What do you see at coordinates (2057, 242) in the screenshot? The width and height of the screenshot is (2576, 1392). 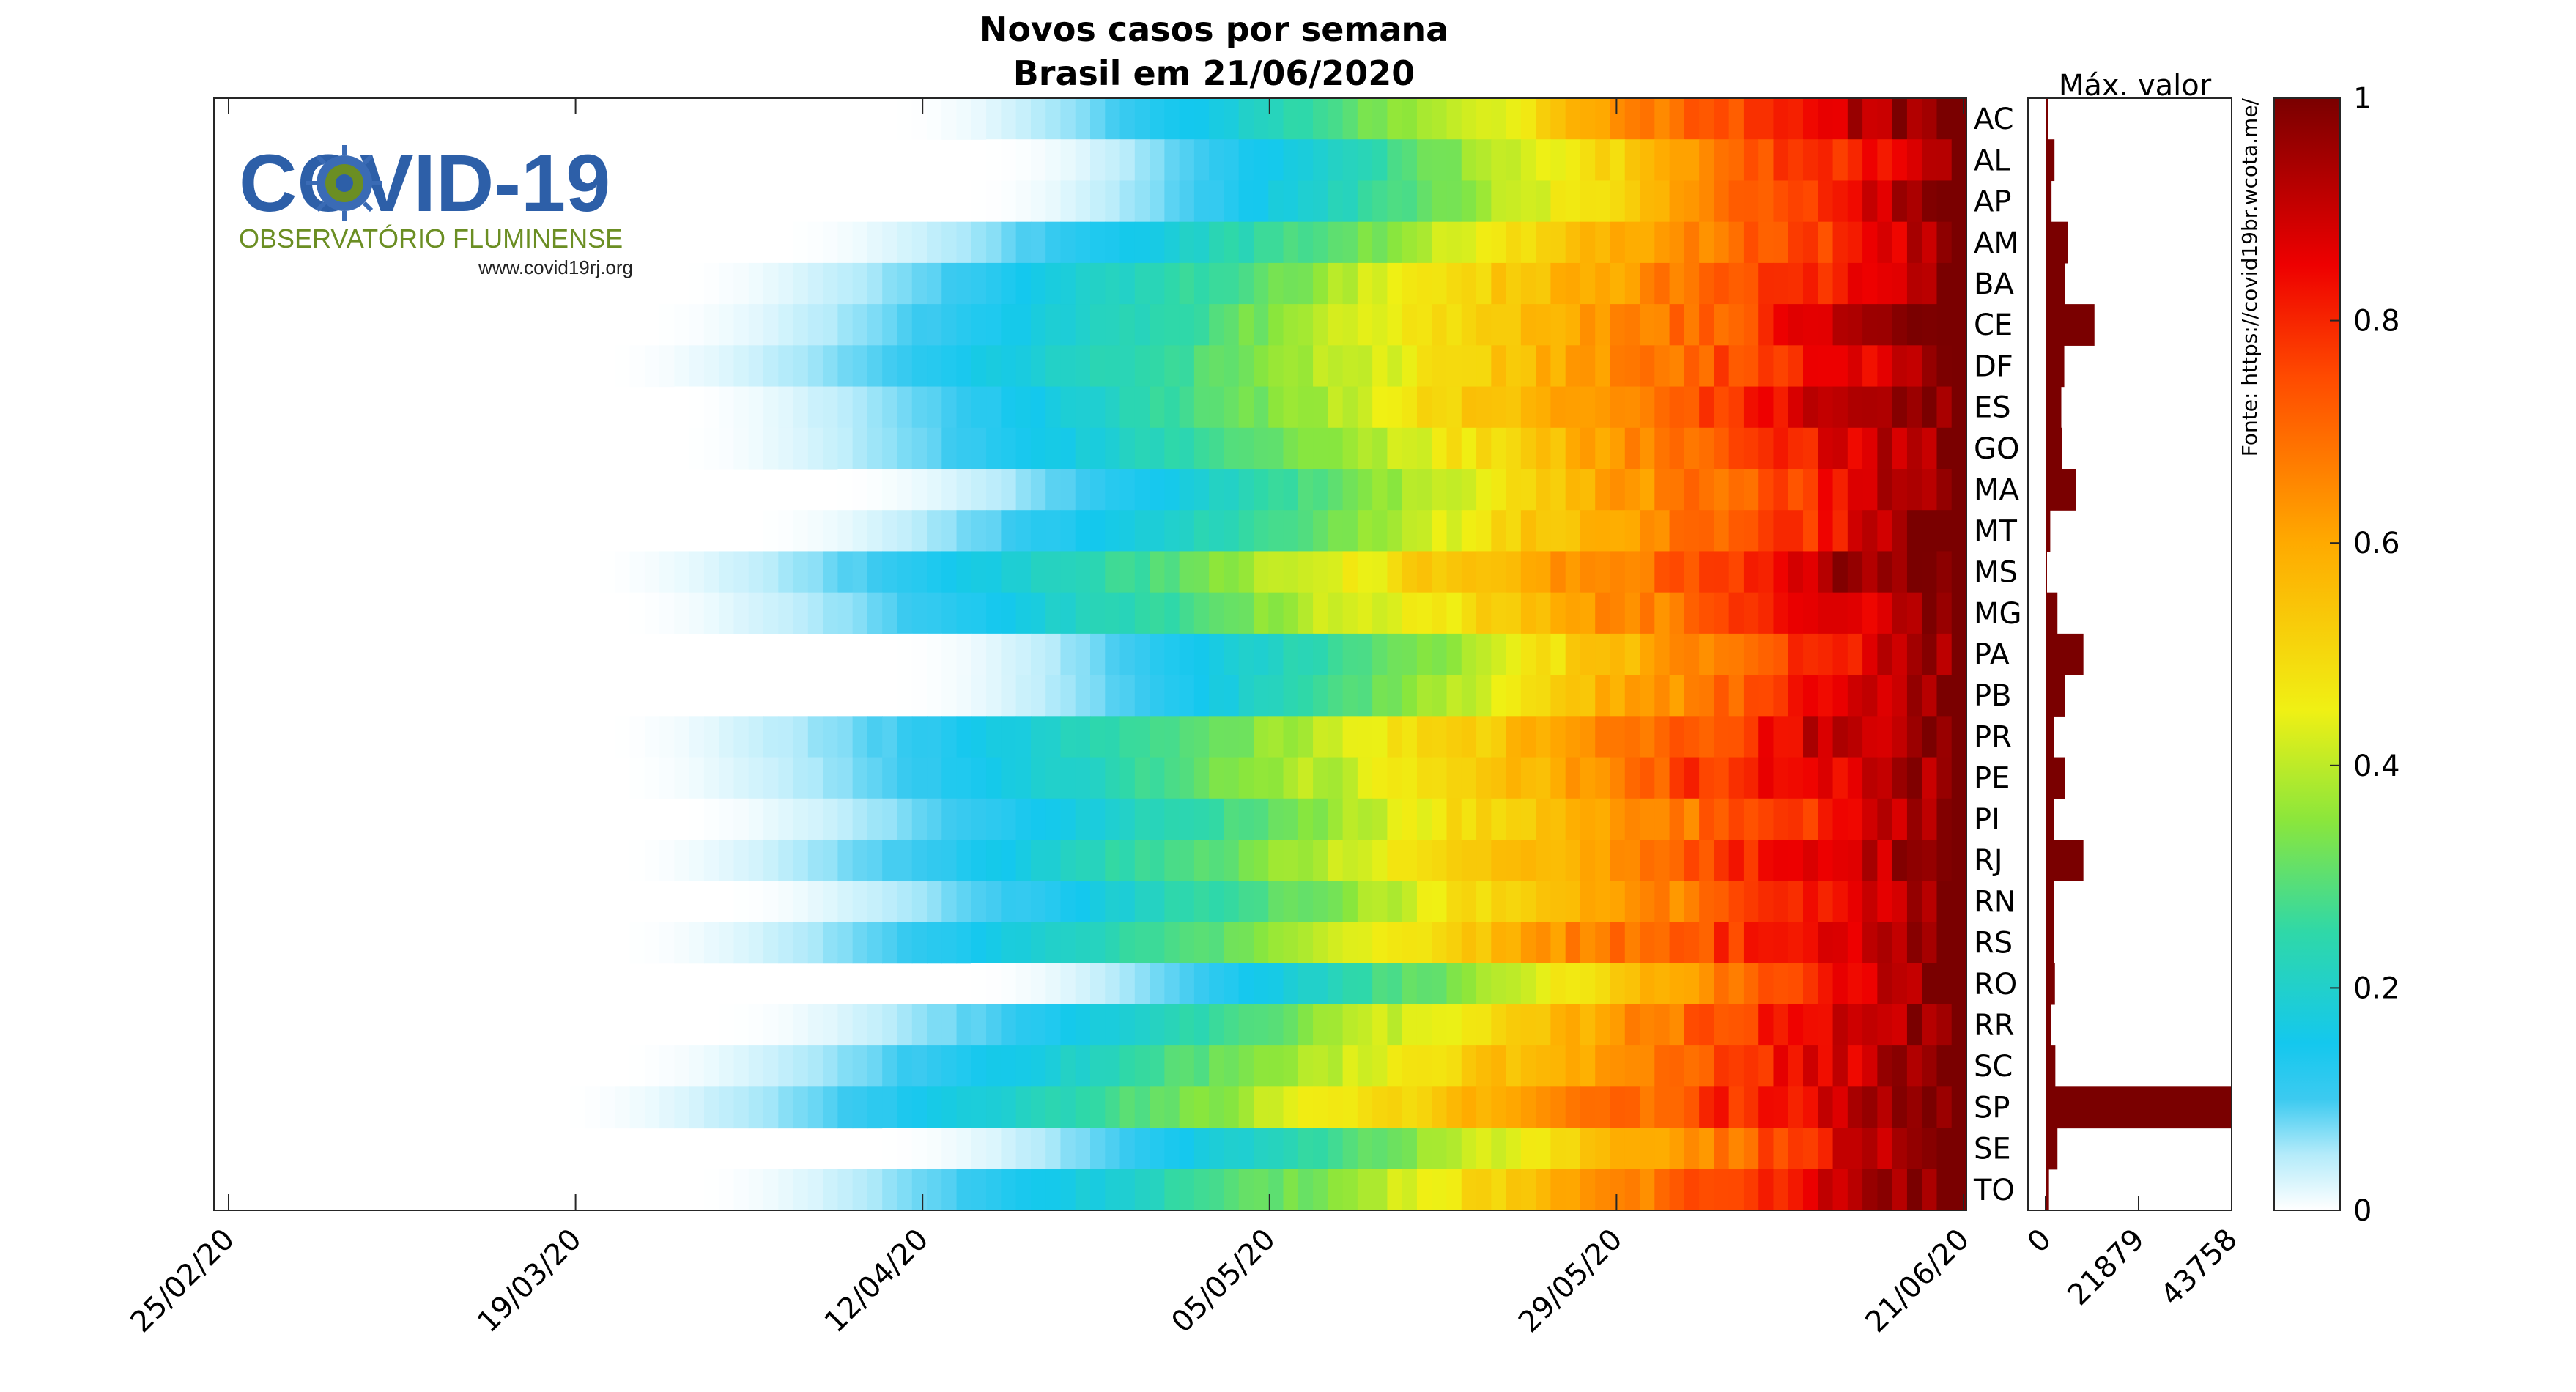 I see `max-value-bar-AM` at bounding box center [2057, 242].